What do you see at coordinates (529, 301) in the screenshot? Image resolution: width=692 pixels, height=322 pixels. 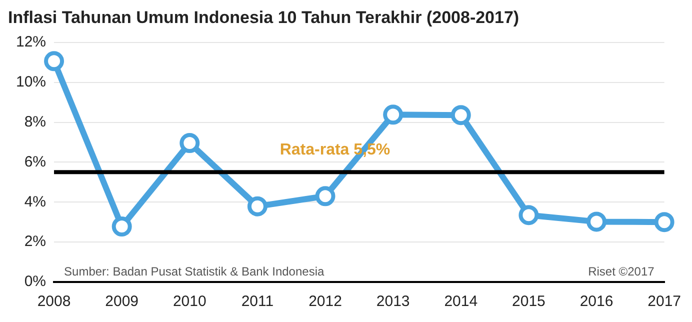 I see `x-tick-label: 2015` at bounding box center [529, 301].